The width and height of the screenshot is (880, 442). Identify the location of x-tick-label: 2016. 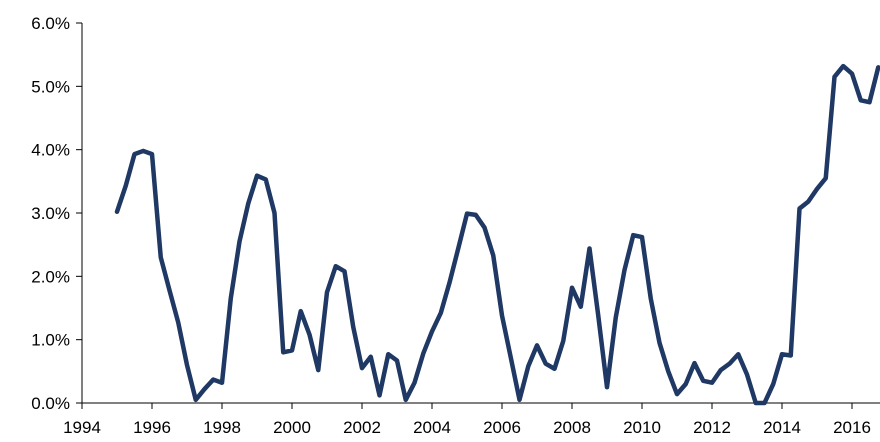
(852, 427).